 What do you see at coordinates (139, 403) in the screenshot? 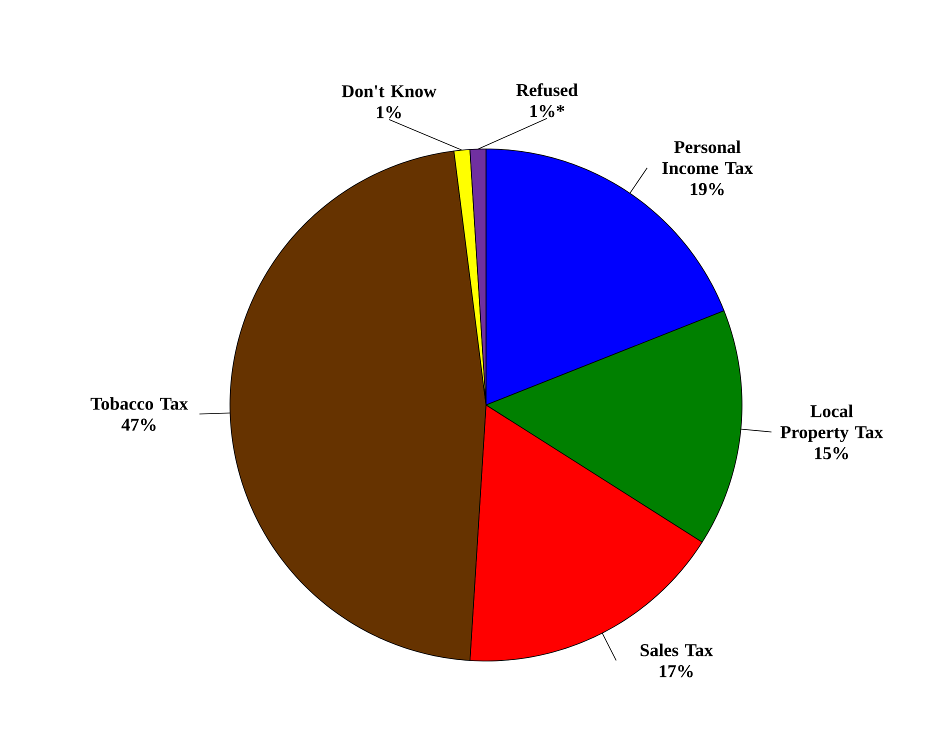
I see `slice-label: Tobacco Tax` at bounding box center [139, 403].